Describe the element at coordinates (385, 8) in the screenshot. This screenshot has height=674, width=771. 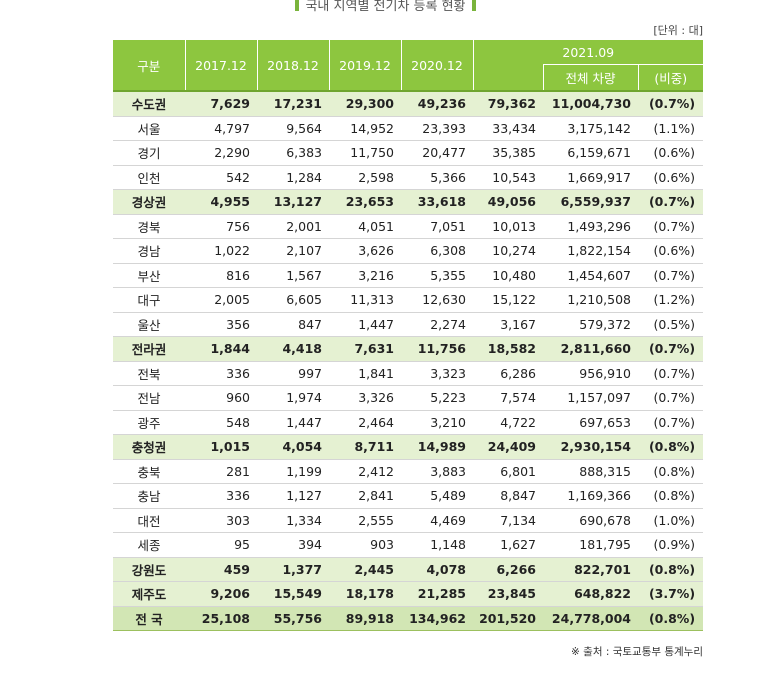
I see `table-title: 국내 지역별 전기차 등록 현황` at that location.